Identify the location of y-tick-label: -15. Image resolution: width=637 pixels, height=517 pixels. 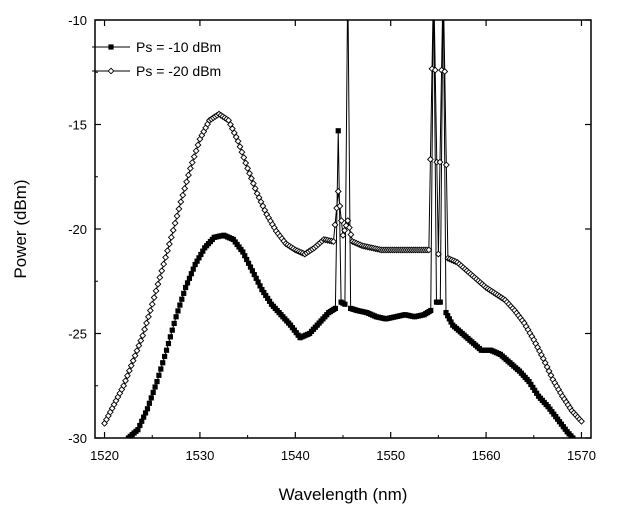
(77, 125).